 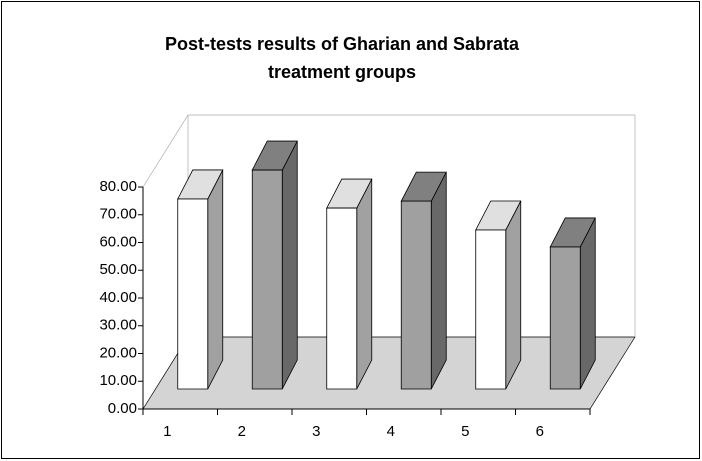 What do you see at coordinates (118, 269) in the screenshot?
I see `y-tick-label: 50.00` at bounding box center [118, 269].